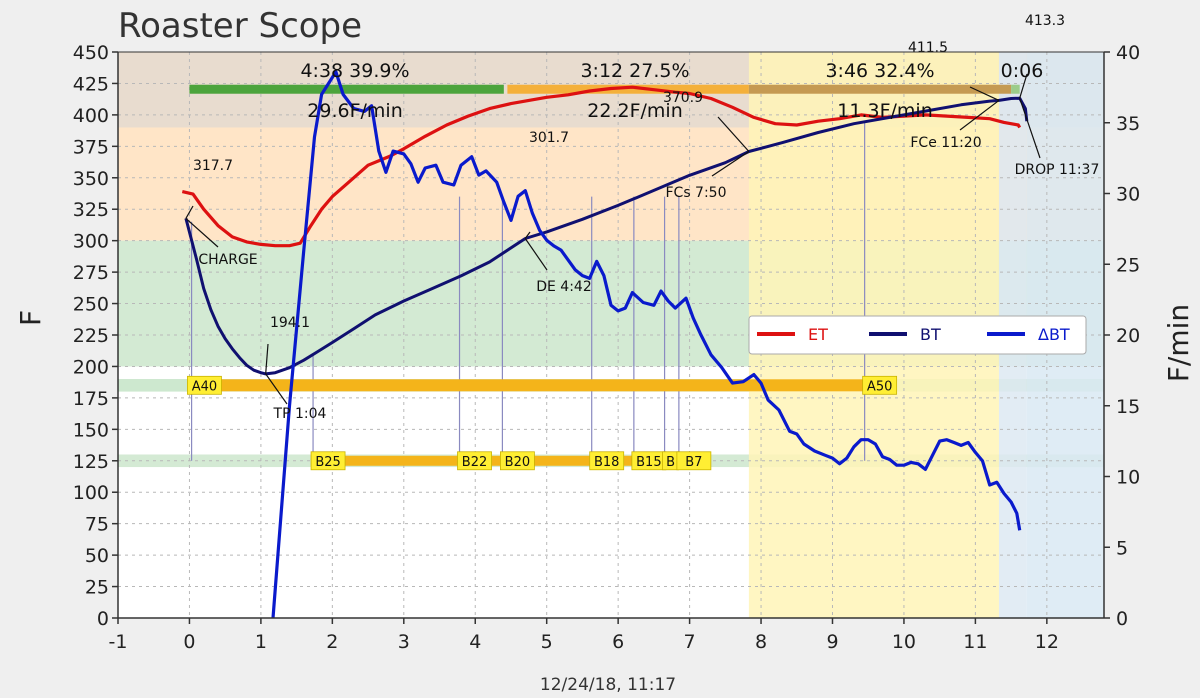 The height and width of the screenshot is (698, 1200). Describe the element at coordinates (818, 334) in the screenshot. I see `legend-label-et: ET` at that location.